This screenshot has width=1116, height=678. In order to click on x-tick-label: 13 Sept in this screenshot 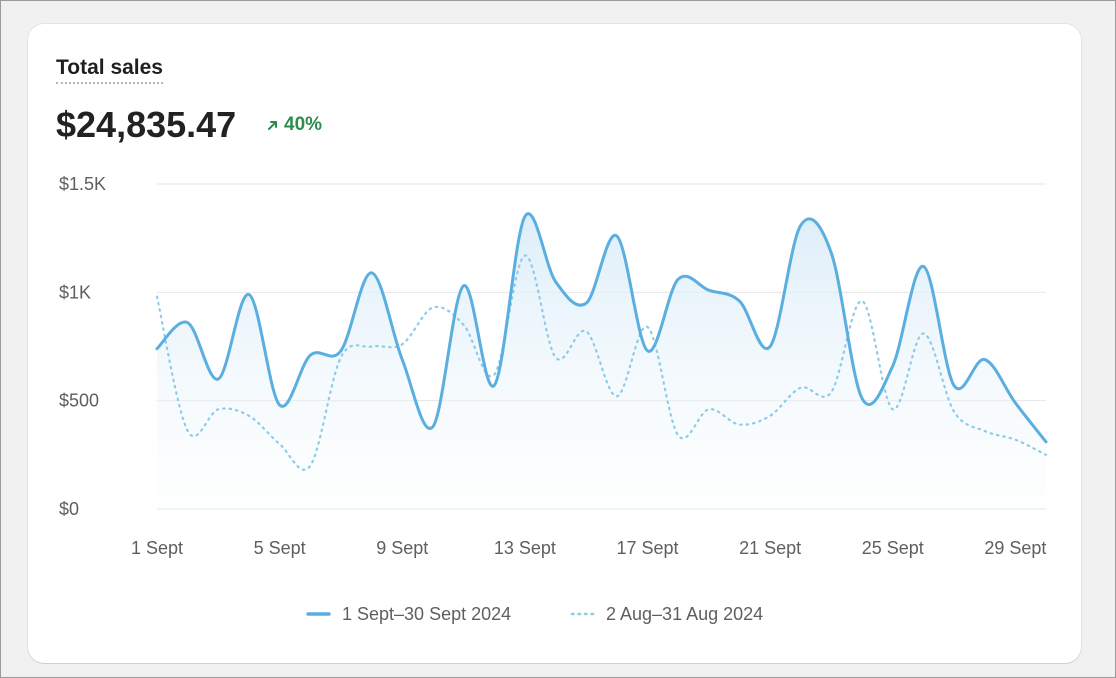, I will do `click(525, 548)`.